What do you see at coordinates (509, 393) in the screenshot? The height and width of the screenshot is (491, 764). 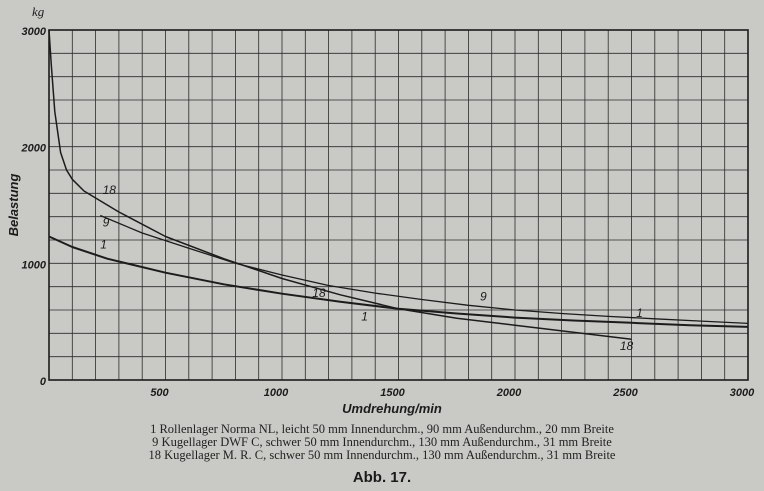 I see `x-tick-label: 2000` at bounding box center [509, 393].